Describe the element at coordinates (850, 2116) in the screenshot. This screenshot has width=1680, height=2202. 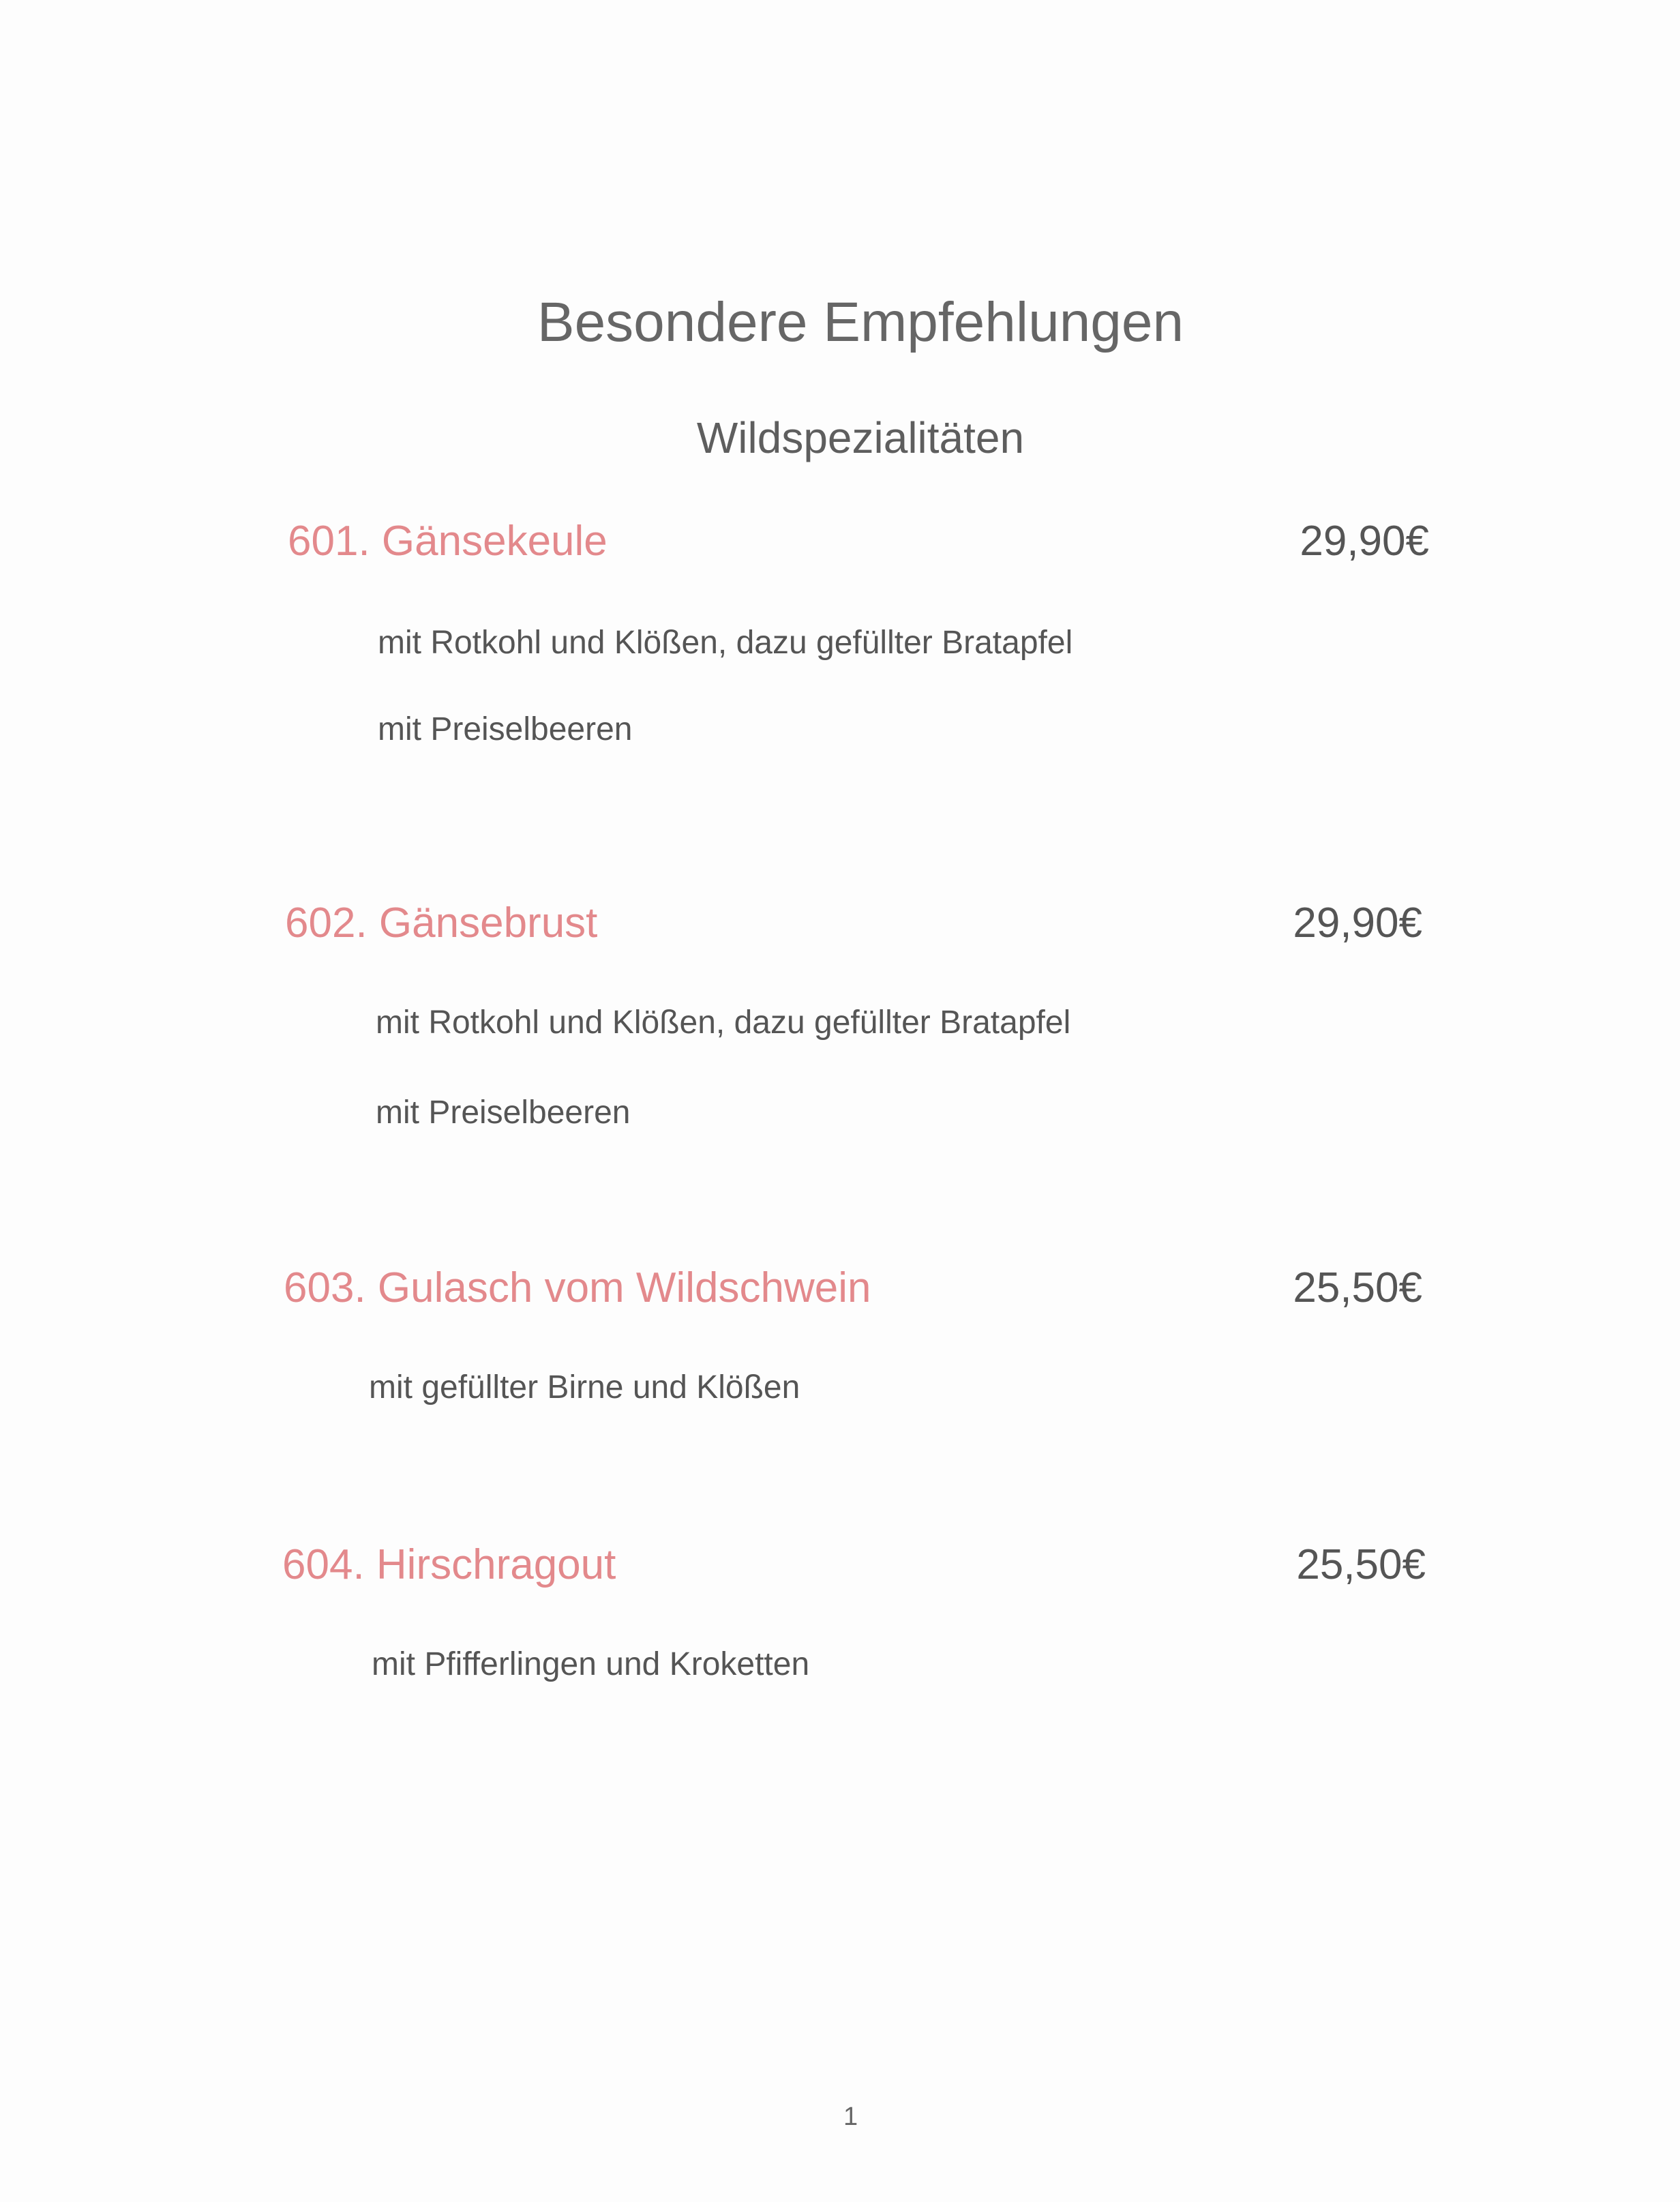
I see `page-number: 1` at that location.